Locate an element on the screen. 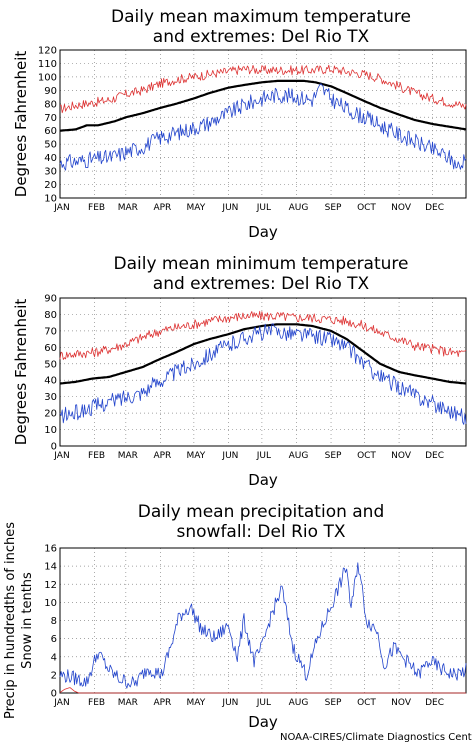 This screenshot has height=745, width=472. y-tick-label: 2 is located at coordinates (54, 675).